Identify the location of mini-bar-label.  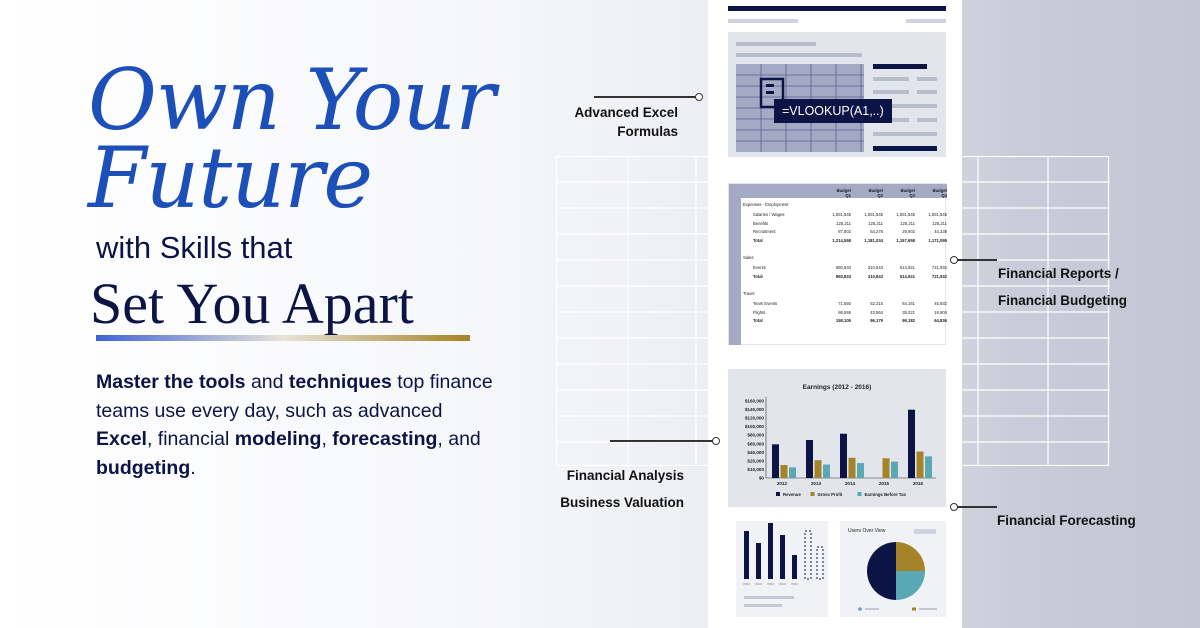
(758, 584).